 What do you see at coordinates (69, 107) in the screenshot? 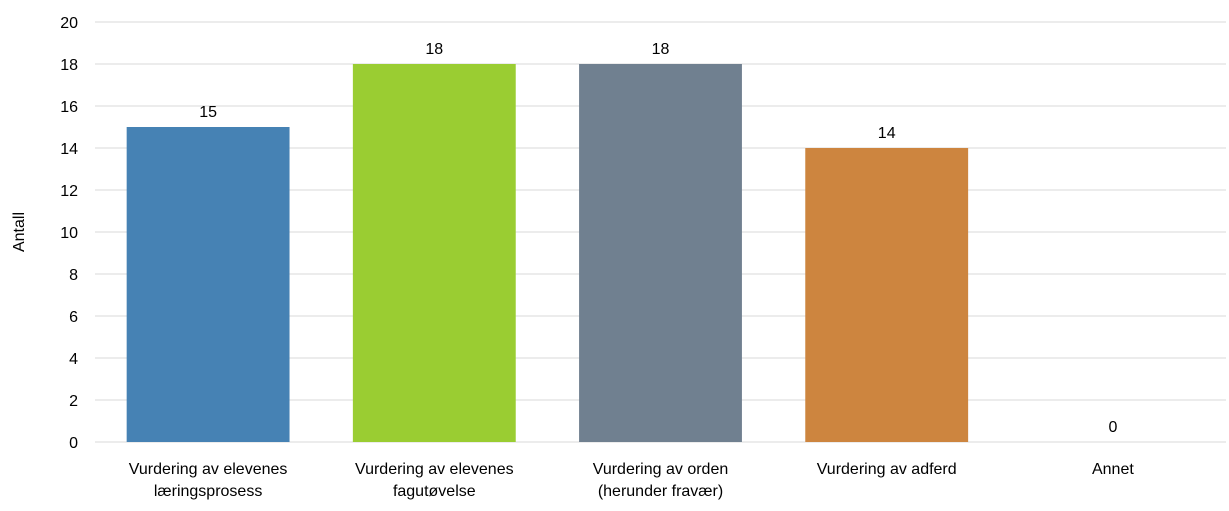
I see `y-tick-label: 16` at bounding box center [69, 107].